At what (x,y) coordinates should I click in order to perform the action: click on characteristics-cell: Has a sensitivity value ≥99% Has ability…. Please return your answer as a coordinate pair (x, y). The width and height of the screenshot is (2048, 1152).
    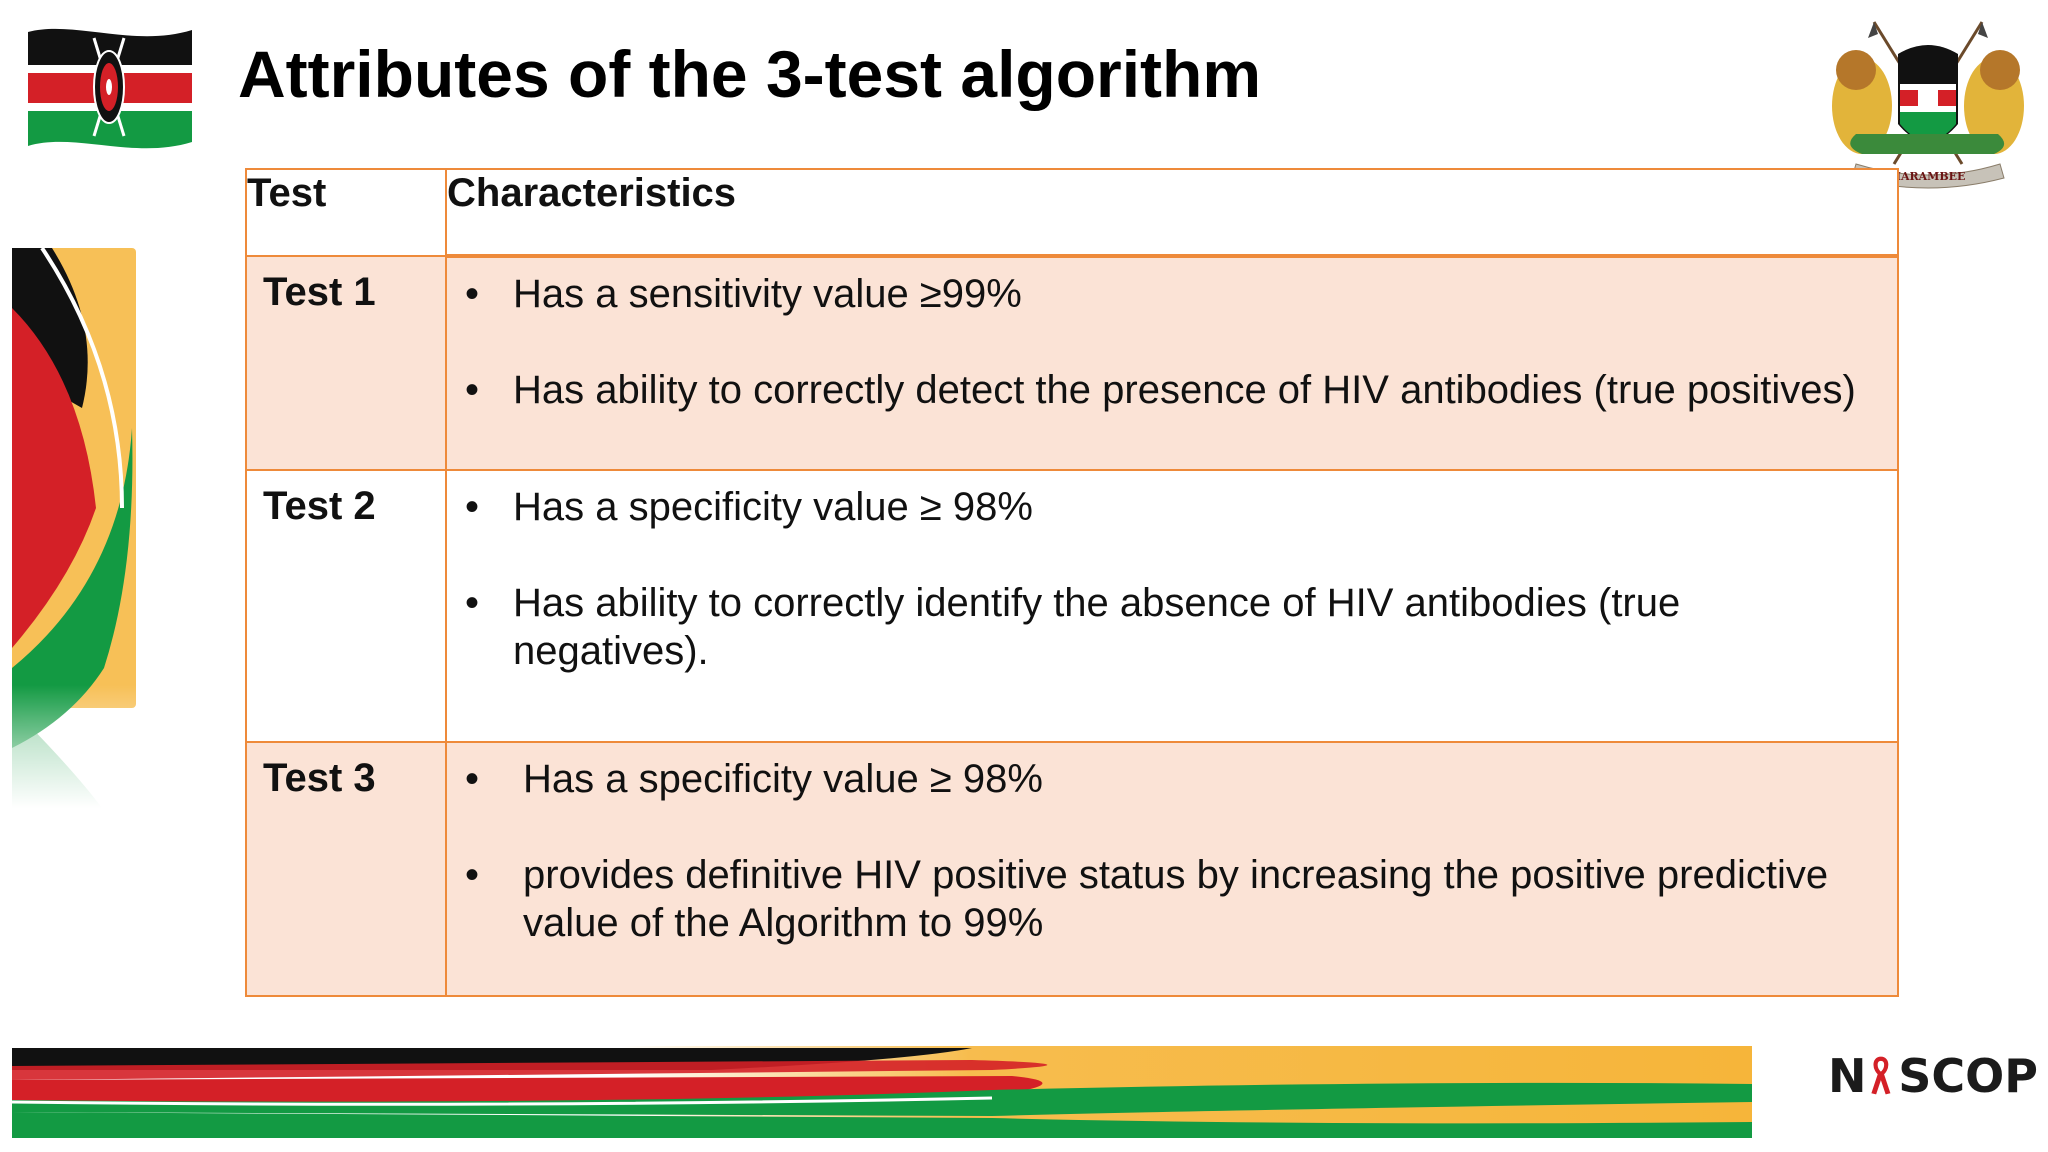
    Looking at the image, I should click on (1172, 363).